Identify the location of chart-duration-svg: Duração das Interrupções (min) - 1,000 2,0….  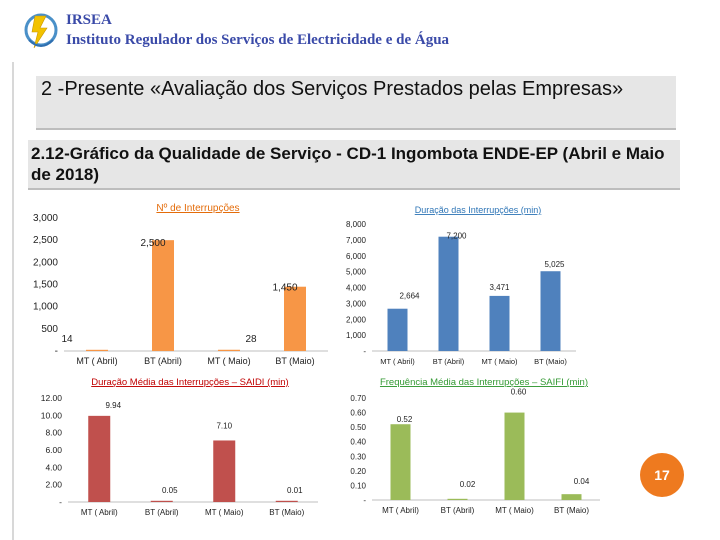
(461, 285).